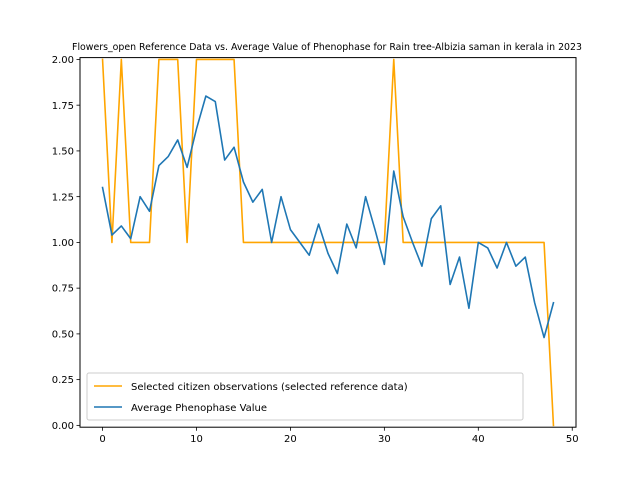 This screenshot has width=640, height=480. Describe the element at coordinates (102, 439) in the screenshot. I see `x-tick-label: 0` at that location.